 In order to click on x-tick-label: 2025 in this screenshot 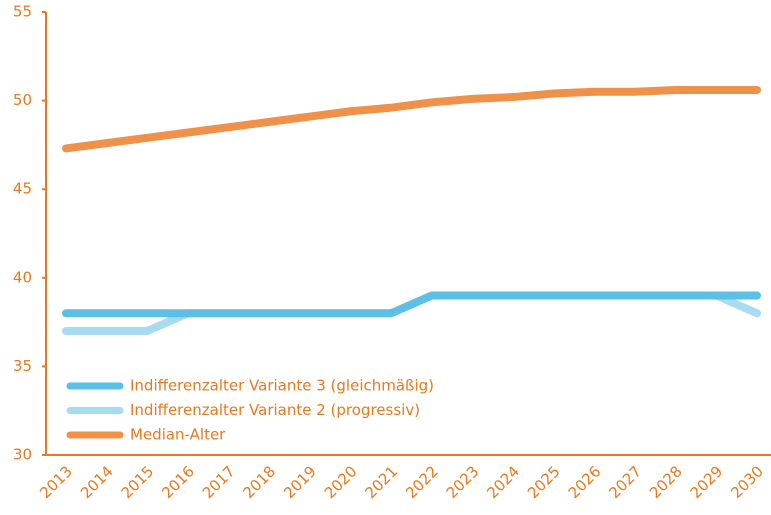, I will do `click(544, 482)`.